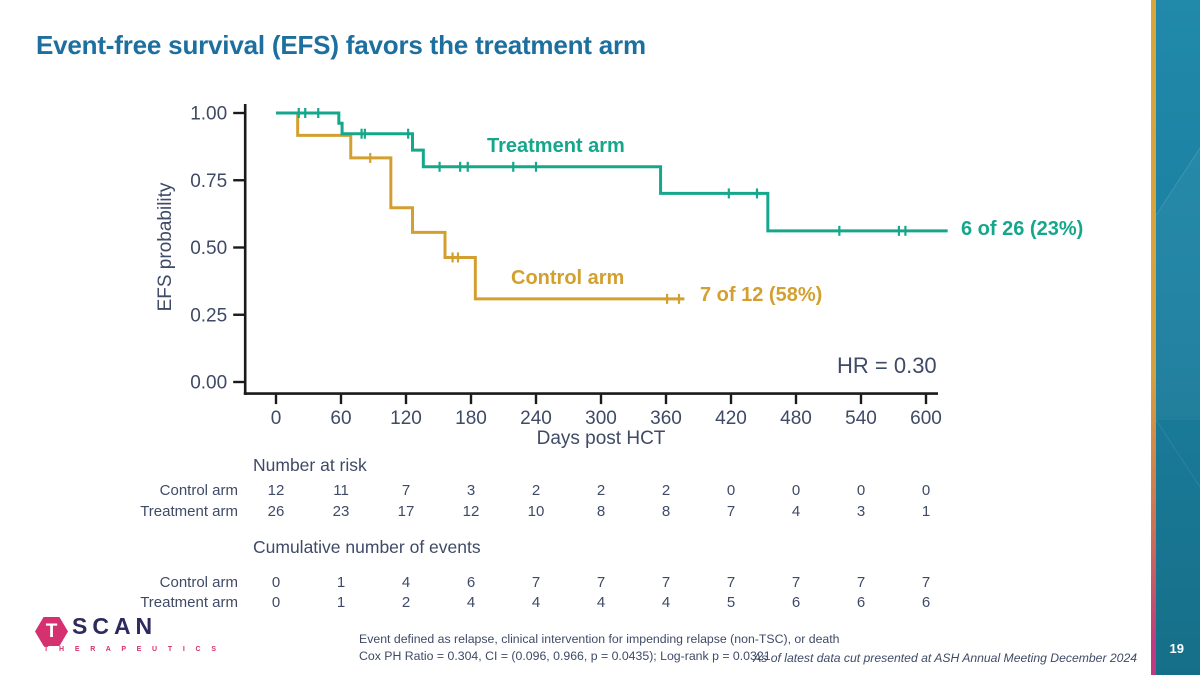 This screenshot has width=1200, height=675. Describe the element at coordinates (731, 418) in the screenshot. I see `x-tick-label: 420` at that location.